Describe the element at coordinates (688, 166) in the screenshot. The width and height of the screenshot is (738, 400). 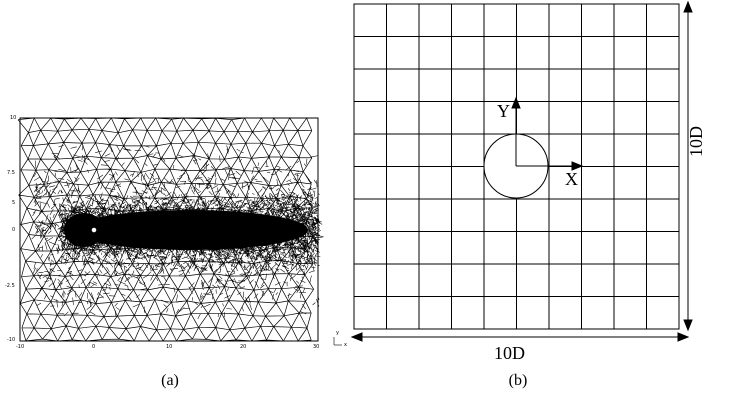
I see `height-dimension-arrow` at that location.